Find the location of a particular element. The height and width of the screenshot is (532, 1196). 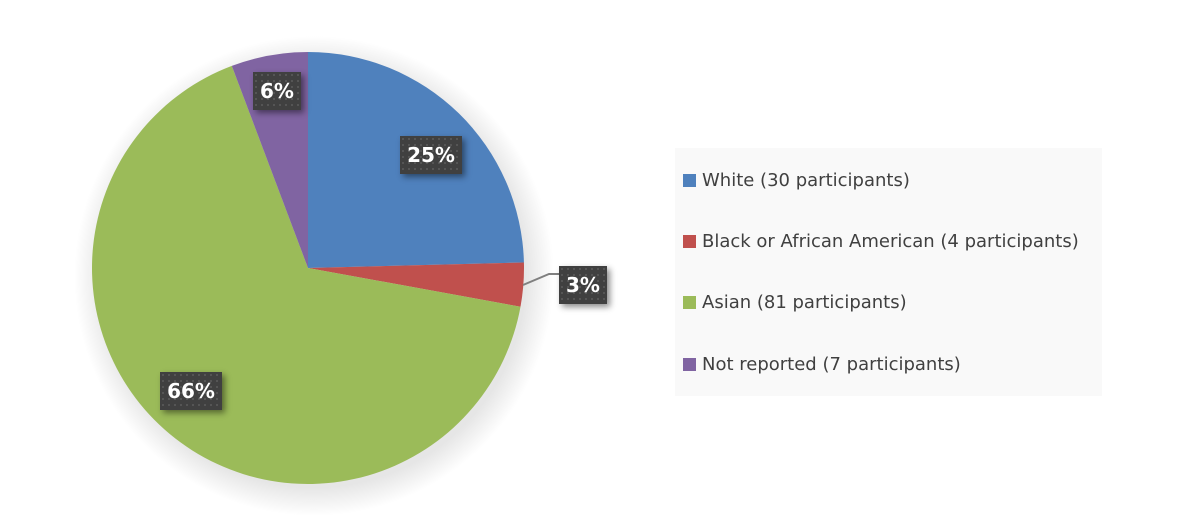

legend-label: White (30 participants) is located at coordinates (806, 180).